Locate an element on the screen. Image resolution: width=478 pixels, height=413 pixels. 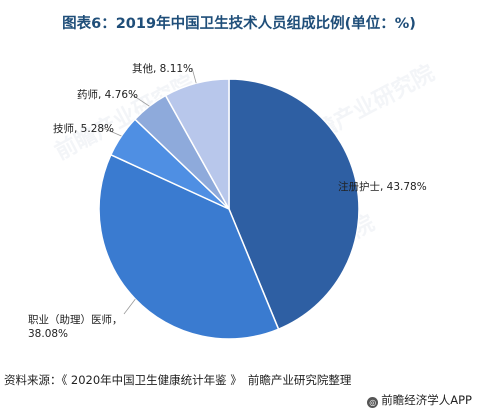
qianzhan-logo-icon: ◎ is located at coordinates (373, 402).